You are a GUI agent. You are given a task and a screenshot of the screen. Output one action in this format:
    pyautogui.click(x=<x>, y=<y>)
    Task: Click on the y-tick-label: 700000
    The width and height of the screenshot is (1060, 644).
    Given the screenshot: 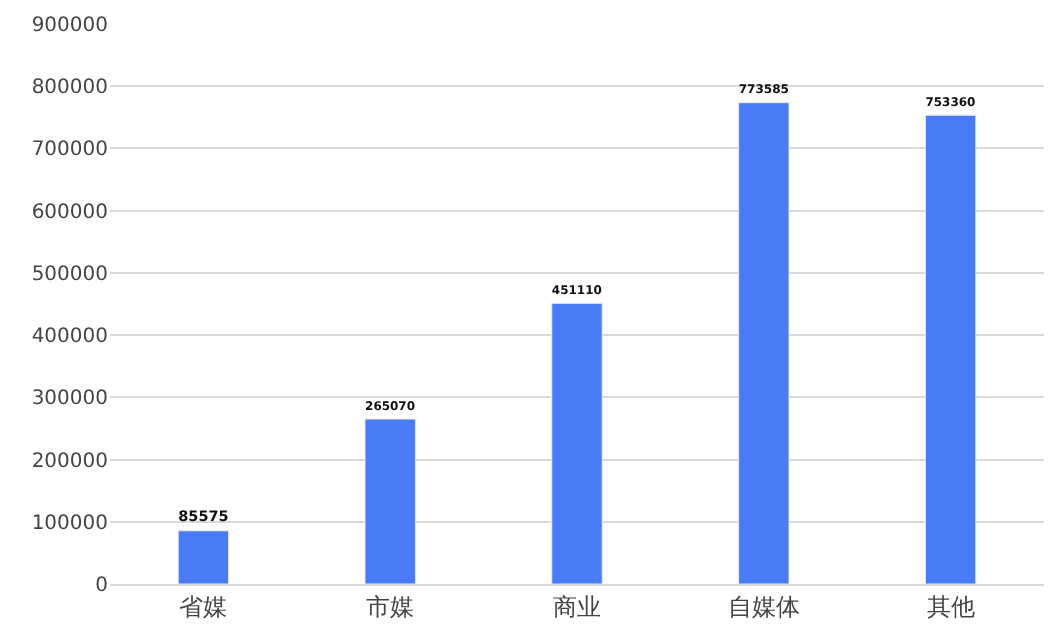 What is the action you would take?
    pyautogui.click(x=69, y=150)
    